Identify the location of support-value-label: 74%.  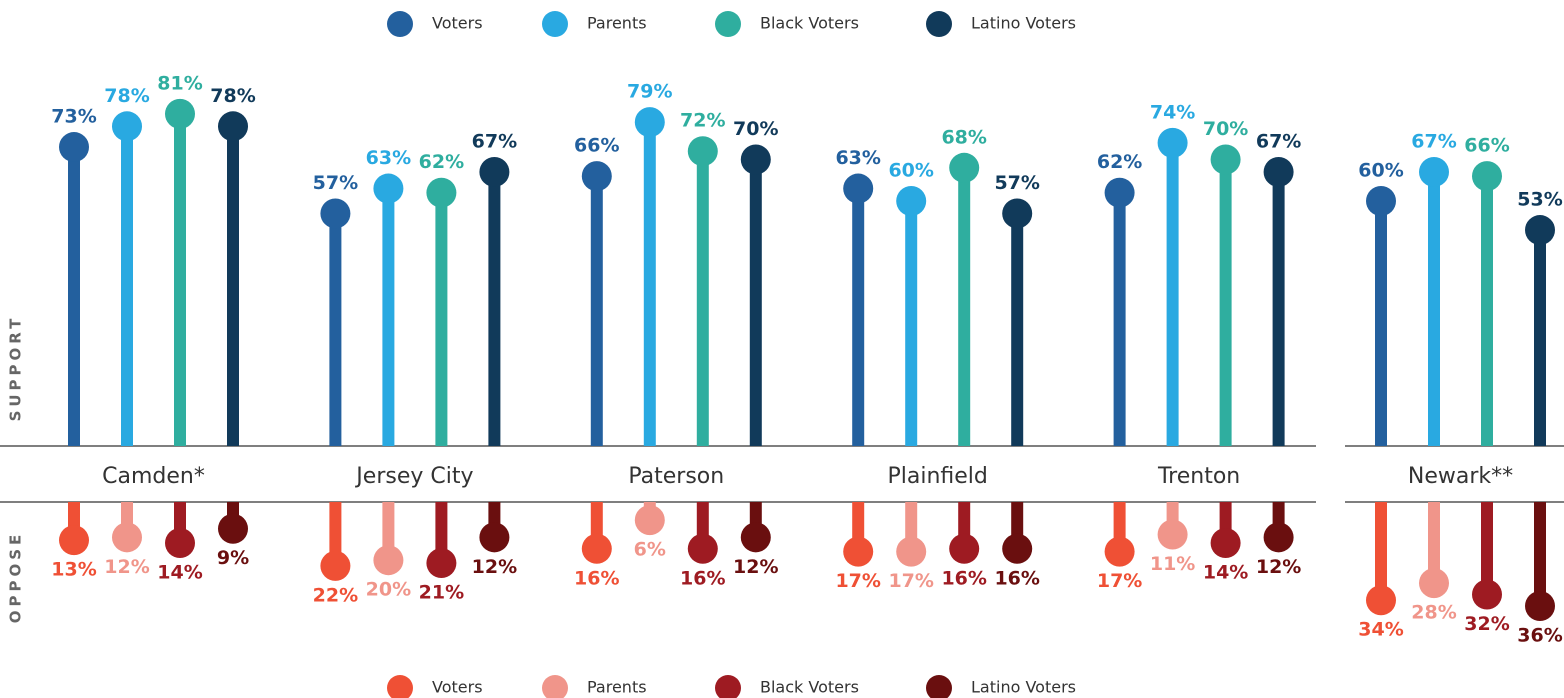
(1172, 112).